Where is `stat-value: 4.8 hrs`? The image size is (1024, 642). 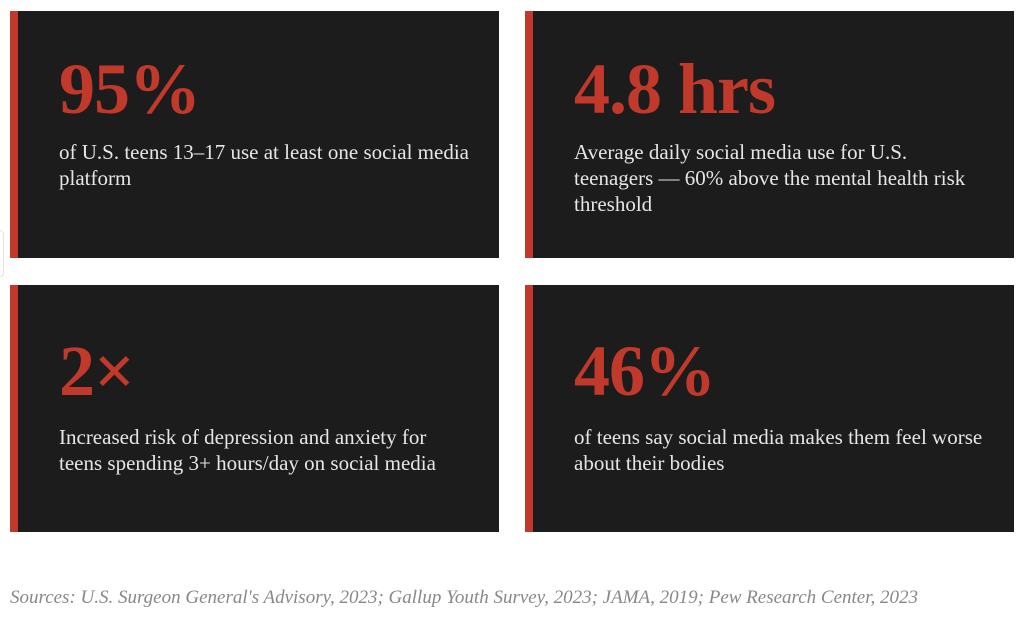 stat-value: 4.8 hrs is located at coordinates (675, 89).